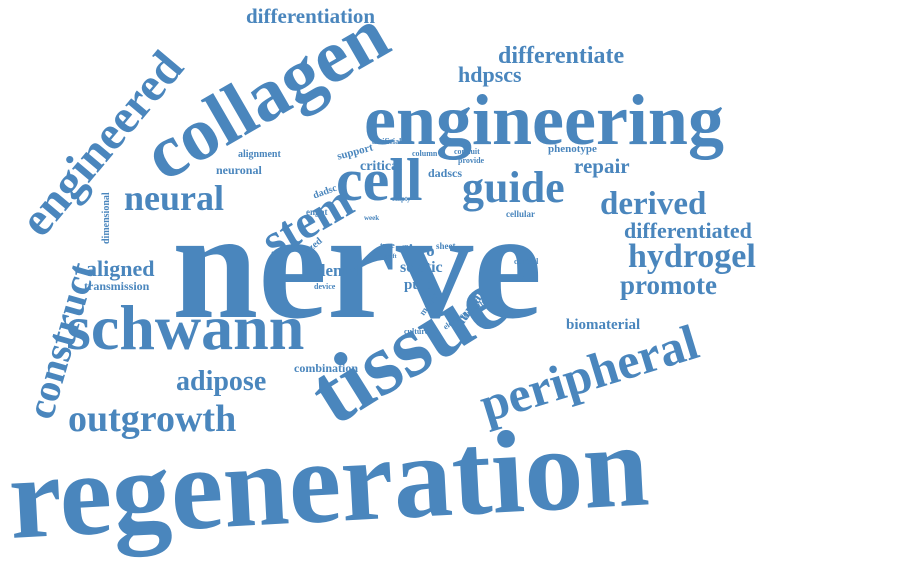 The height and width of the screenshot is (567, 900). What do you see at coordinates (467, 151) in the screenshot?
I see `word-conduit: conduit` at bounding box center [467, 151].